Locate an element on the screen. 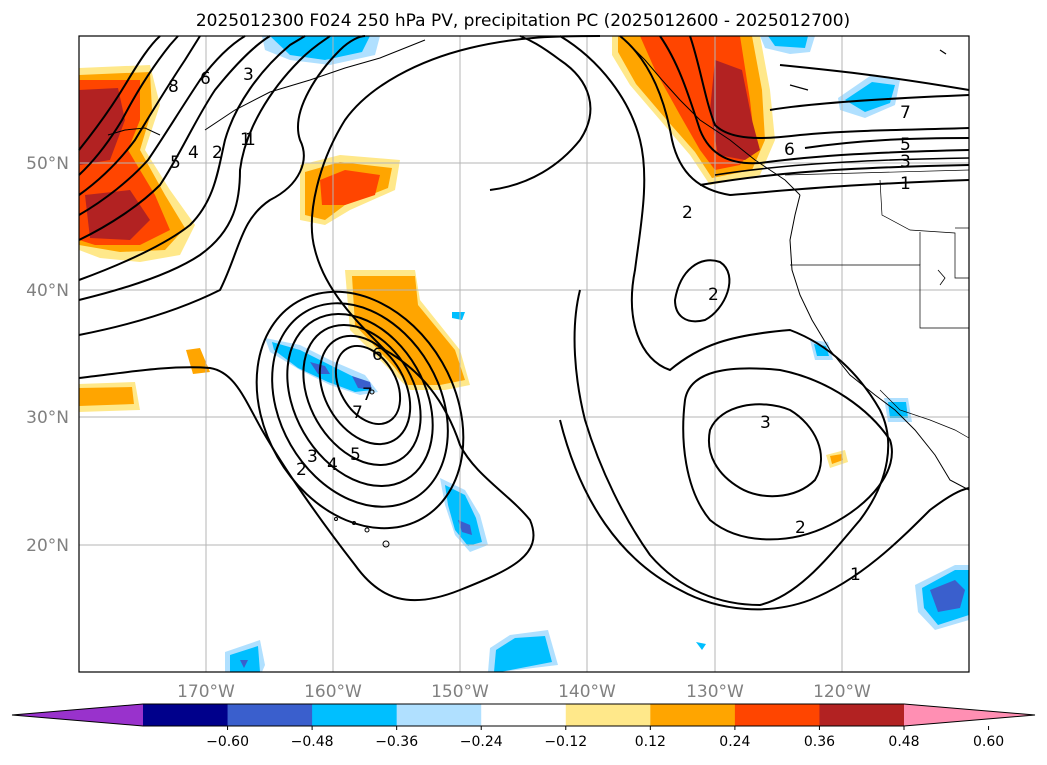  lon-label: 160°W is located at coordinates (333, 692).